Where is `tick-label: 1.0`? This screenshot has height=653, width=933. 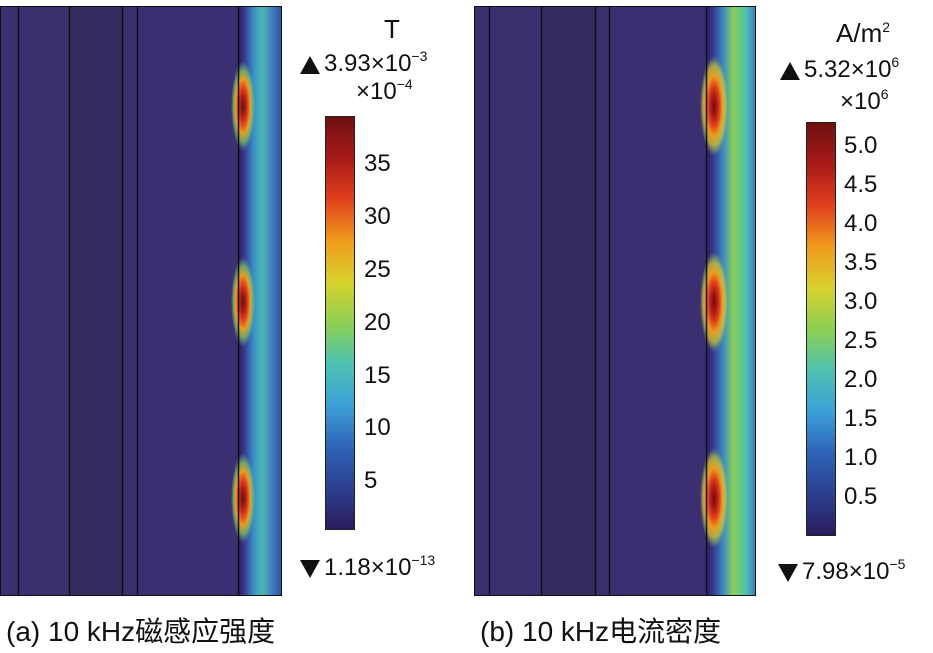
tick-label: 1.0 is located at coordinates (861, 457).